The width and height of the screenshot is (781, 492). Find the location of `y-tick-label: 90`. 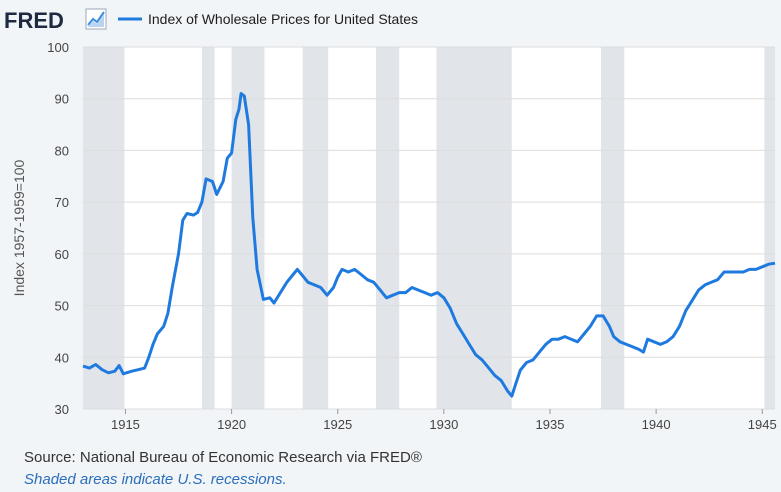

y-tick-label: 90 is located at coordinates (62, 99).